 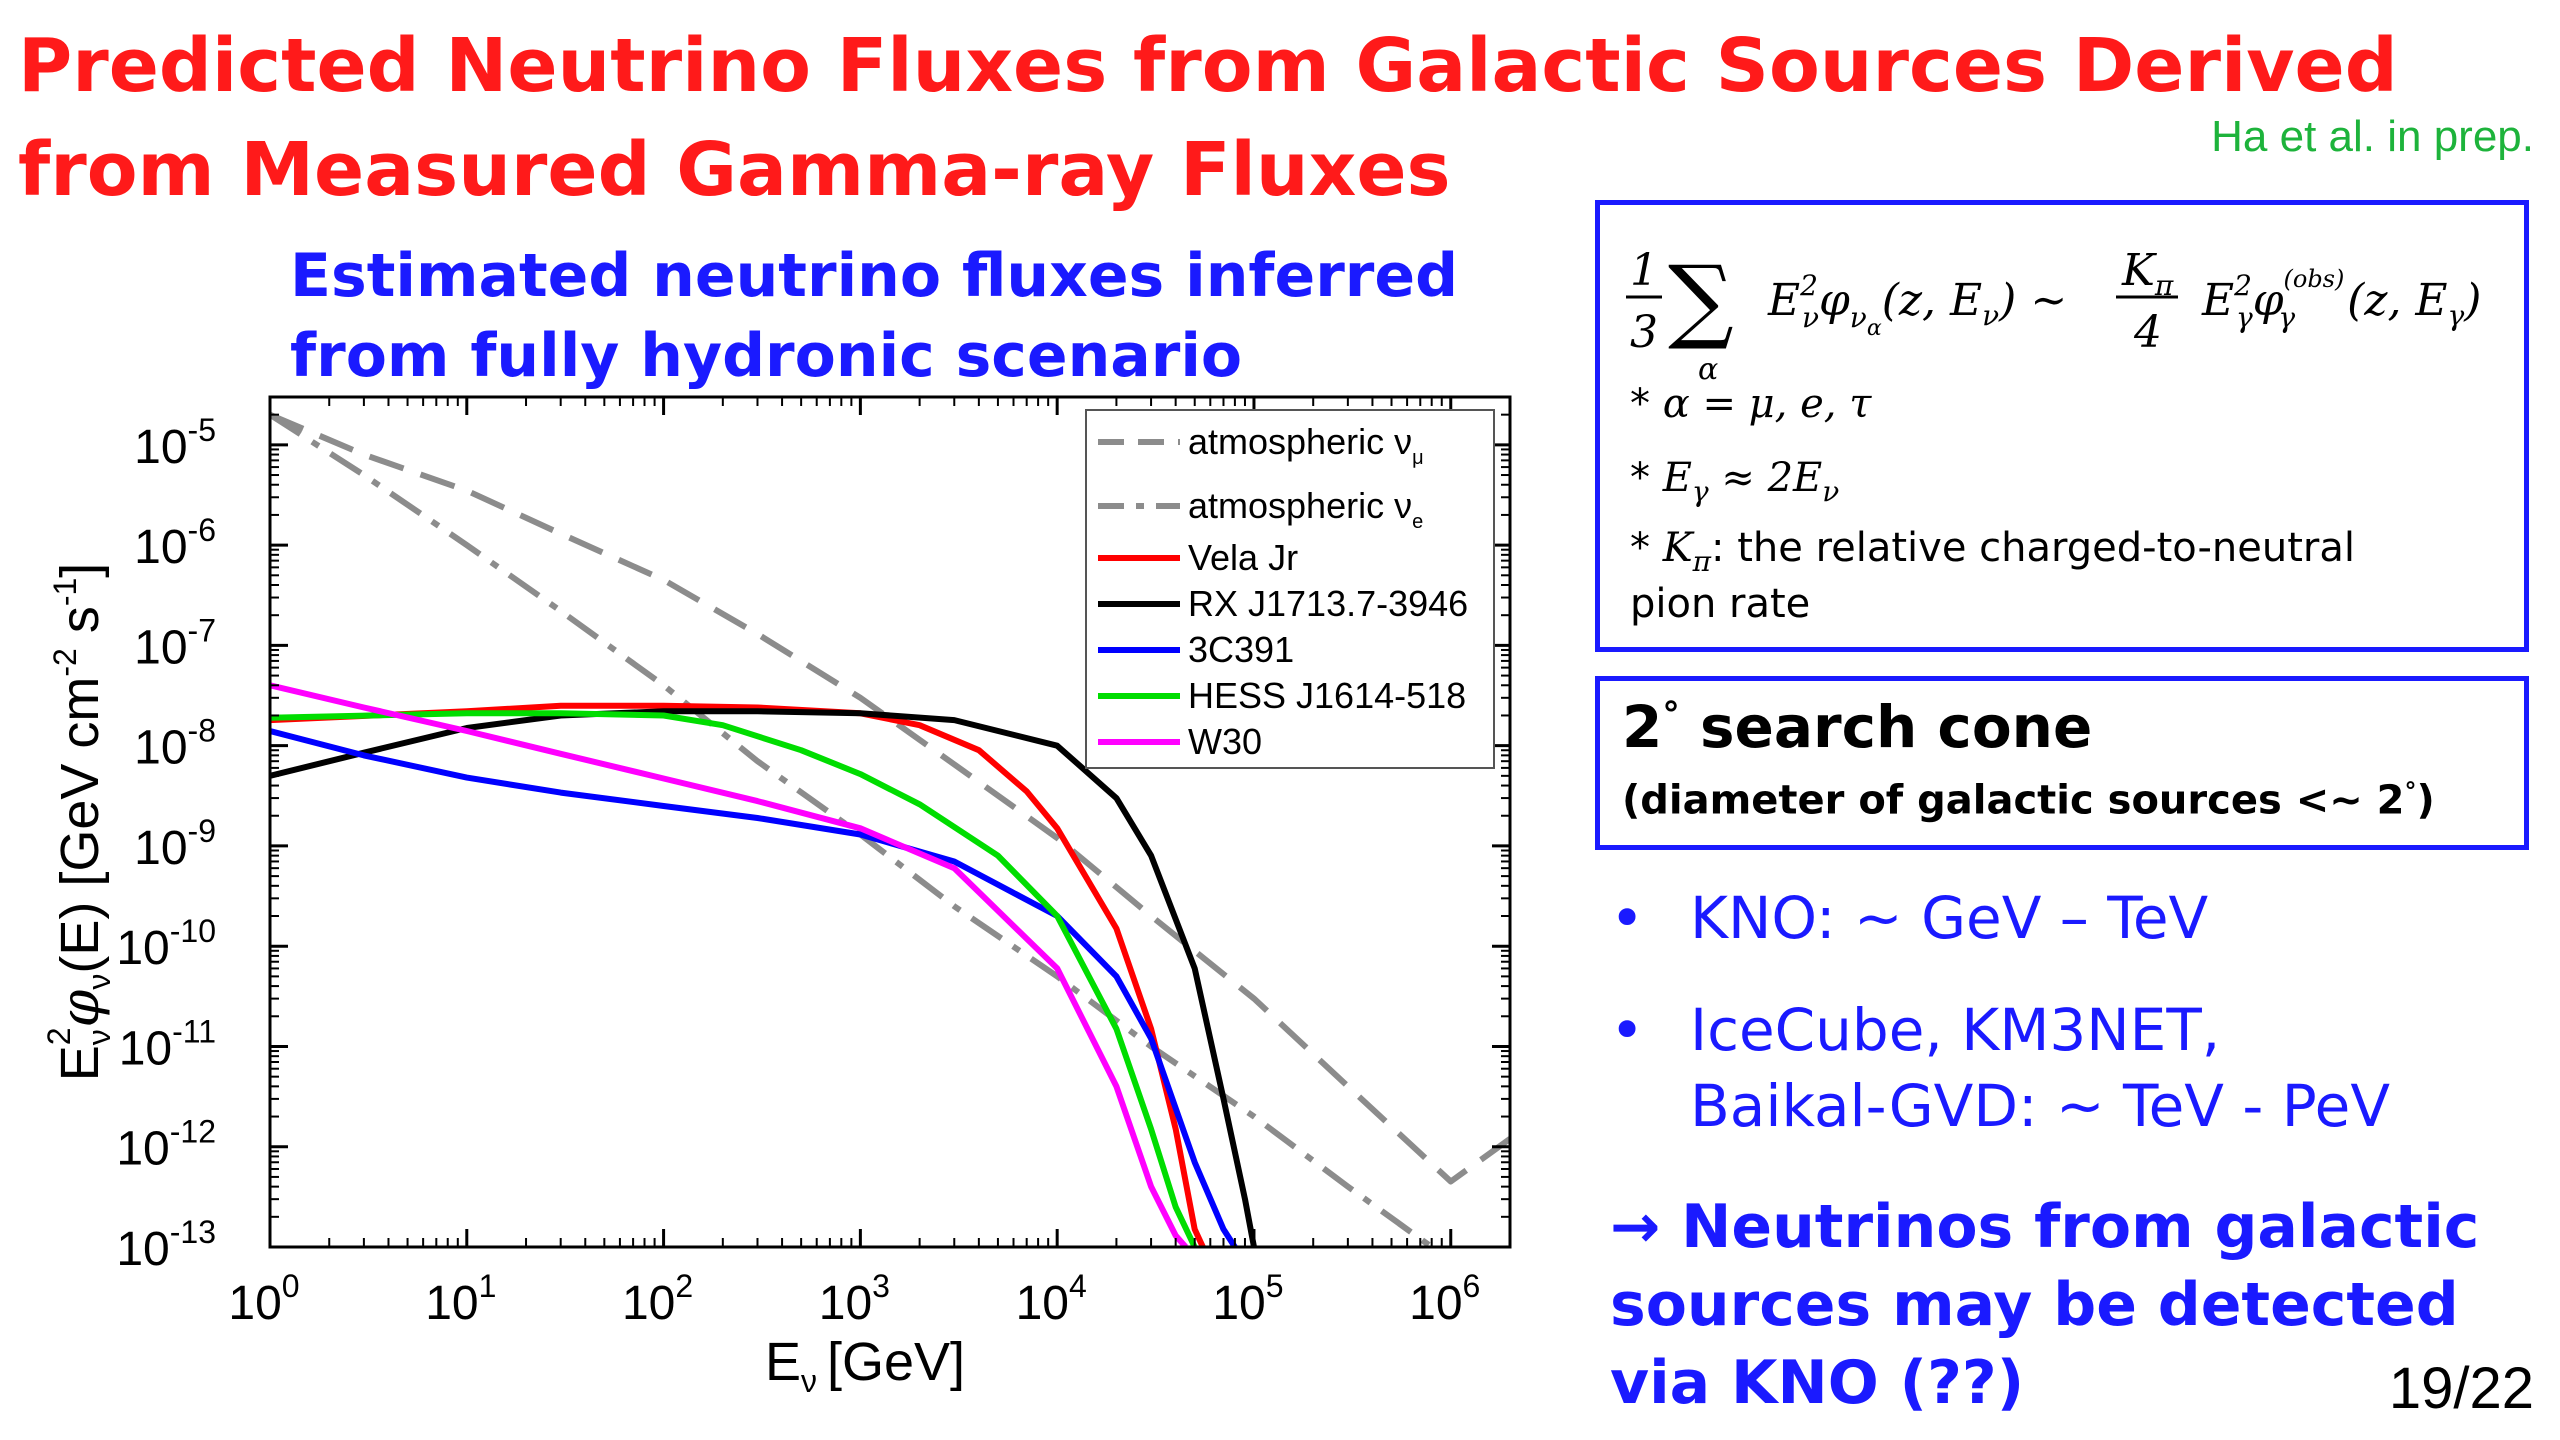 I want to click on y-axis-label-sup-2: 2, so click(x=59, y=1036).